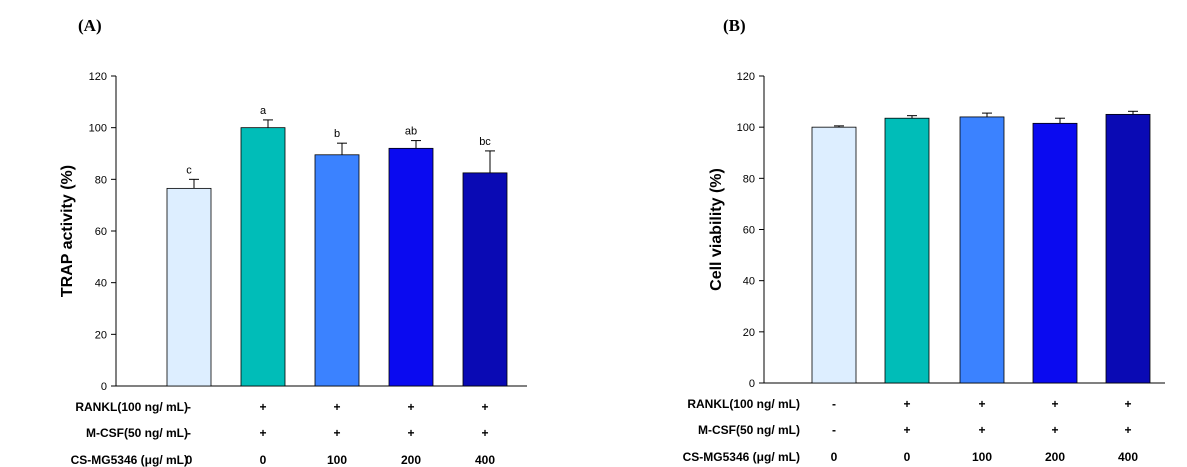  I want to click on significance-letter: c, so click(189, 170).